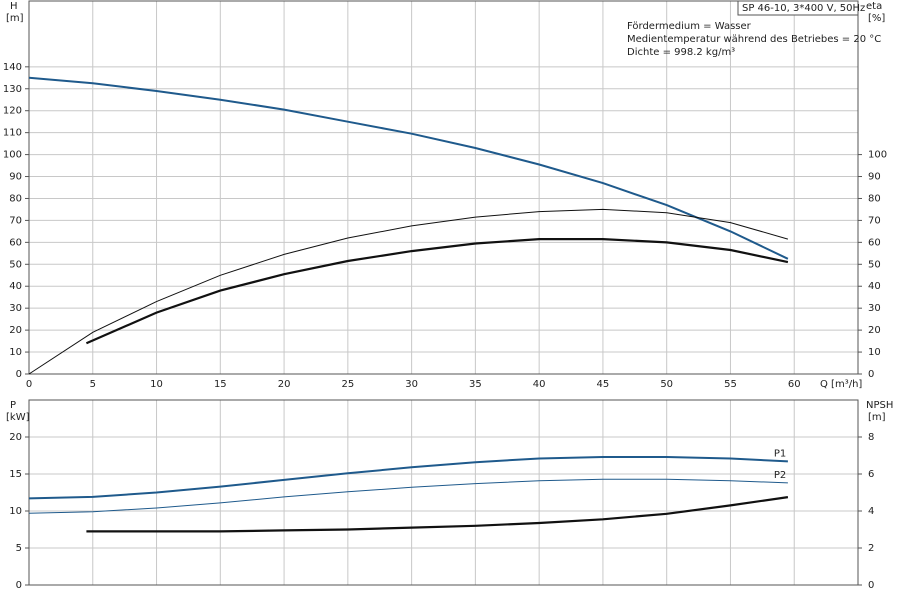 Image resolution: width=900 pixels, height=600 pixels. What do you see at coordinates (874, 286) in the screenshot?
I see `y2-tick-label: 40` at bounding box center [874, 286].